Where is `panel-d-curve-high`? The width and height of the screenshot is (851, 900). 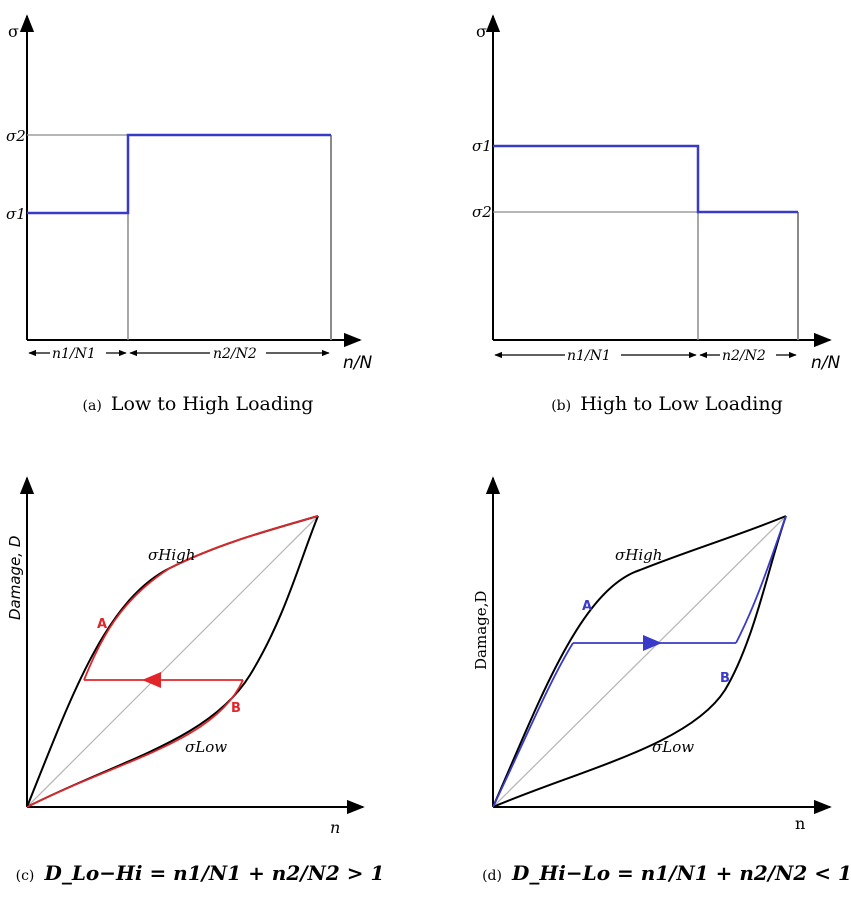
panel-d-curve-high is located at coordinates (639, 661).